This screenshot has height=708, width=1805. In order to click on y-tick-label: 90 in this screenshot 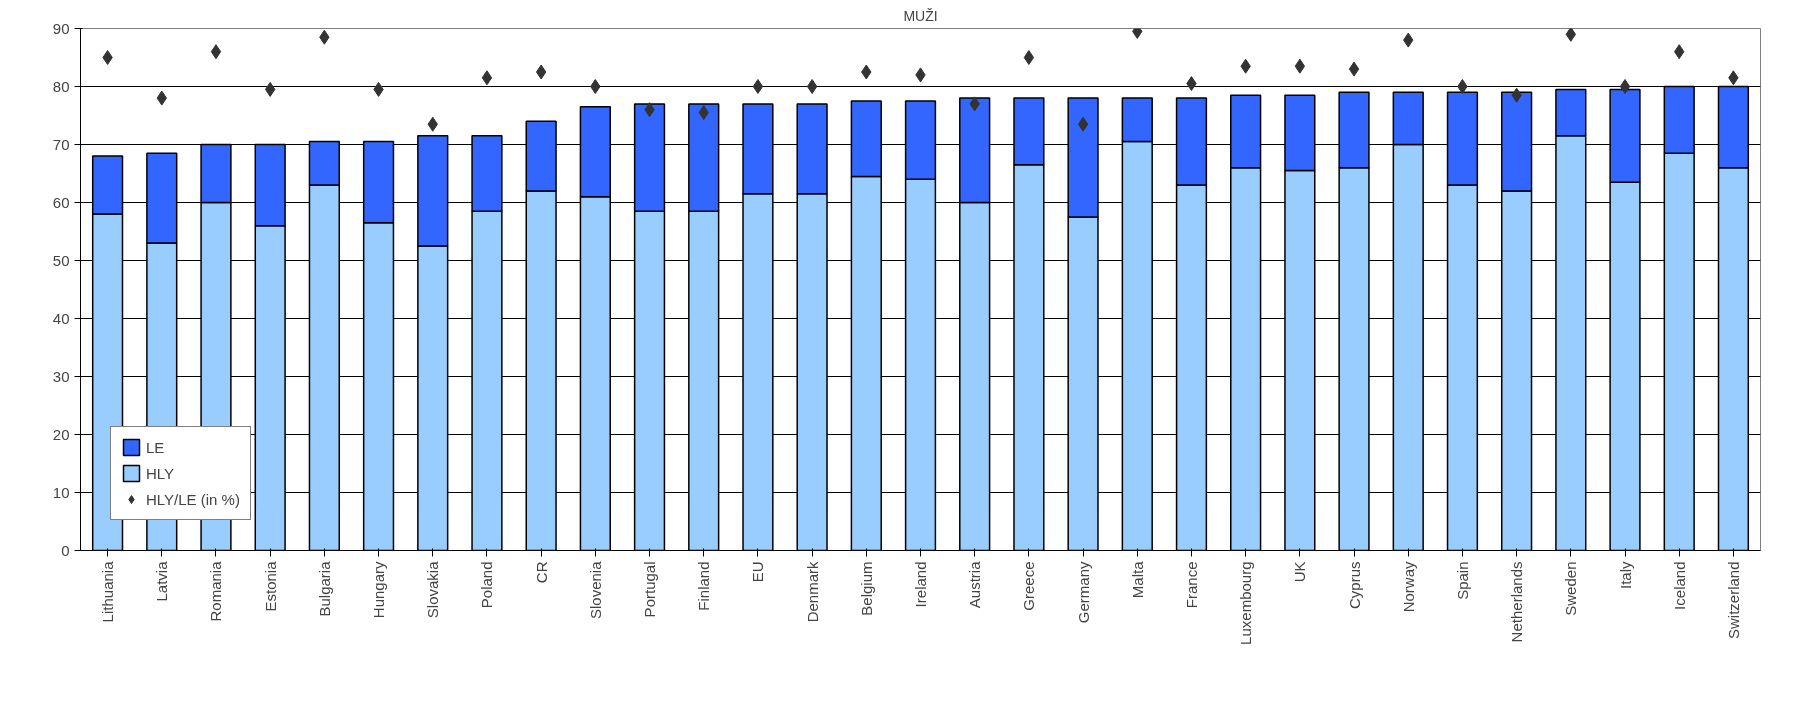, I will do `click(61, 28)`.